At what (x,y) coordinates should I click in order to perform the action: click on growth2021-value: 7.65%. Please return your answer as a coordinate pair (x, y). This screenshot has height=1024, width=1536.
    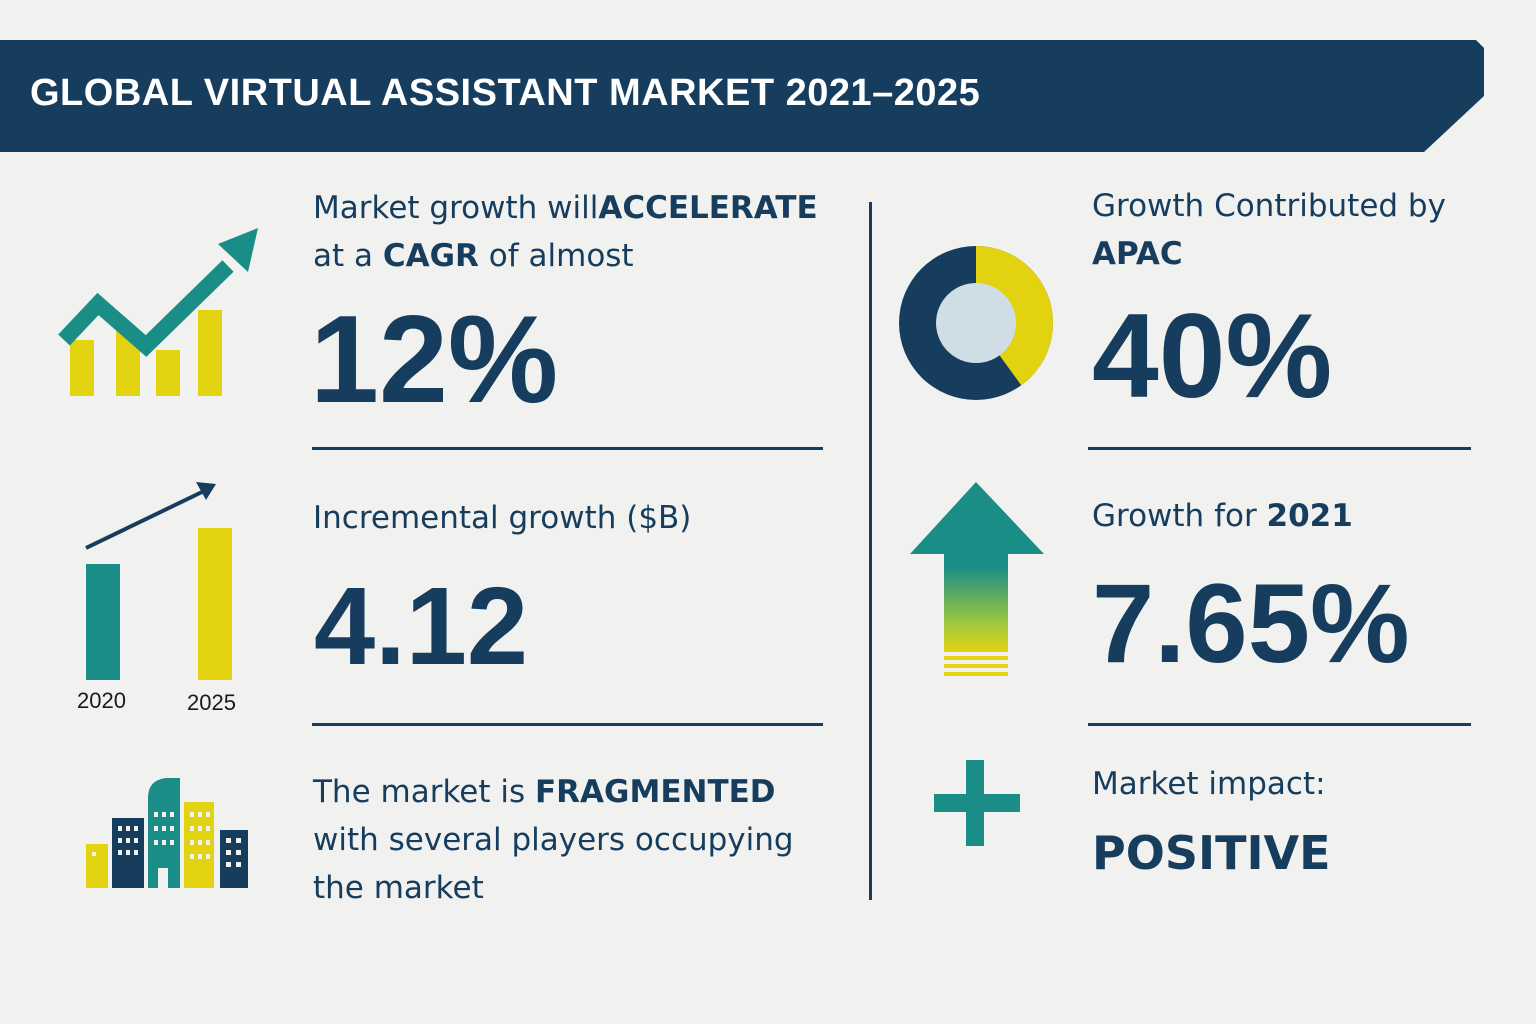
    Looking at the image, I should click on (1251, 623).